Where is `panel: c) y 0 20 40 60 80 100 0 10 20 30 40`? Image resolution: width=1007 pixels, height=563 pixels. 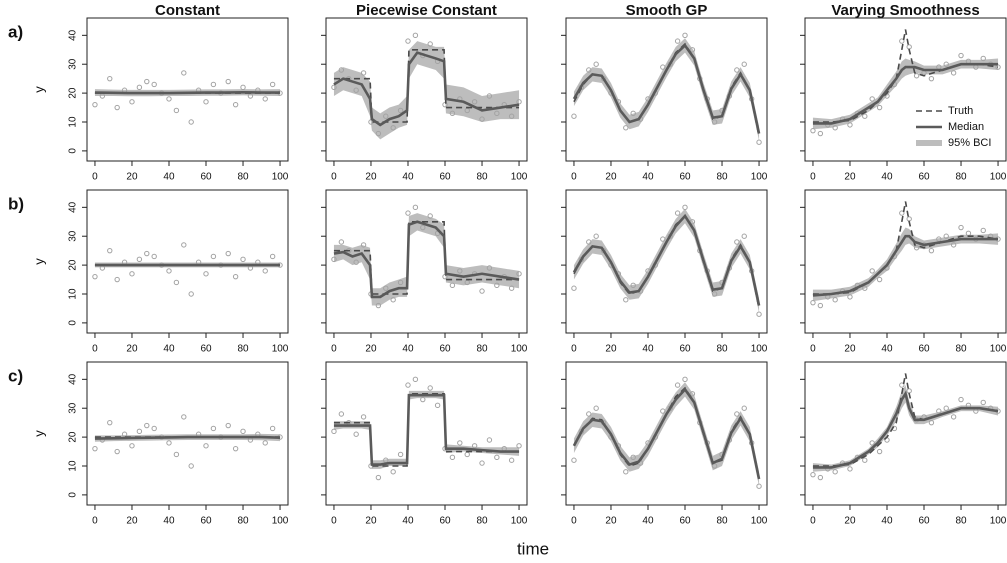
panel: c) y 0 20 40 60 80 100 0 10 20 30 40 is located at coordinates (148, 444).